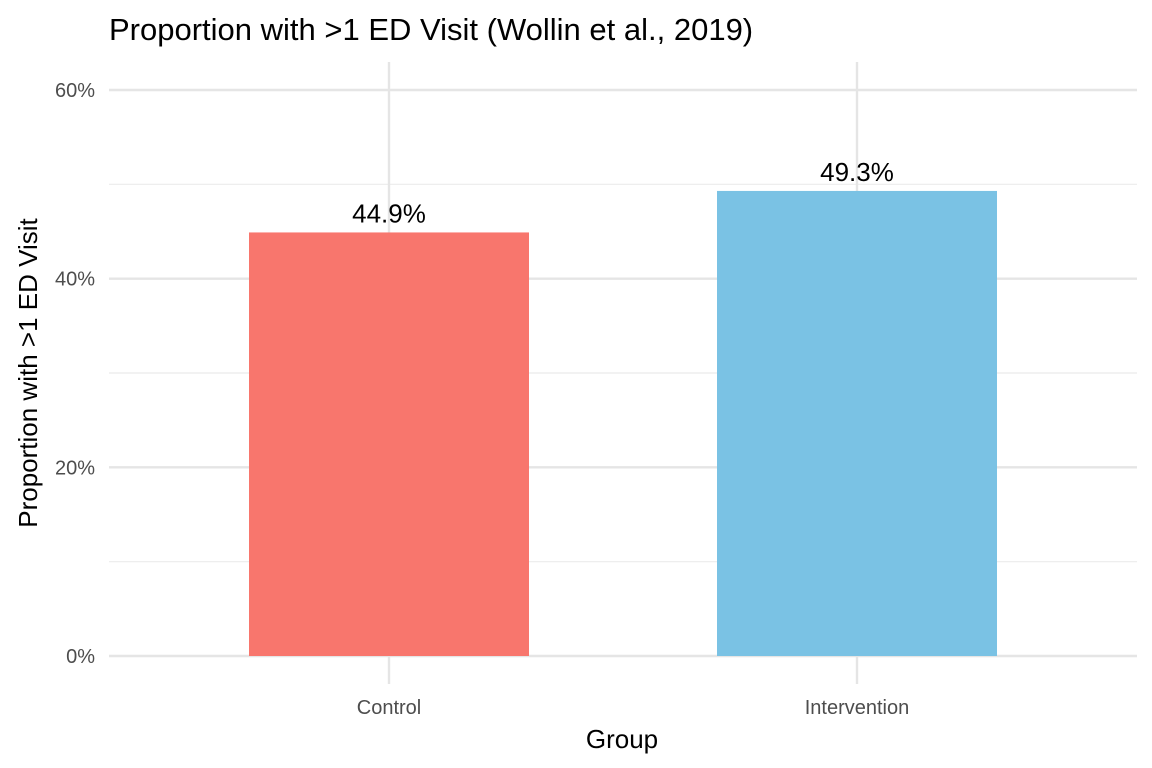  Describe the element at coordinates (857, 708) in the screenshot. I see `x-tick-label: Intervention` at that location.